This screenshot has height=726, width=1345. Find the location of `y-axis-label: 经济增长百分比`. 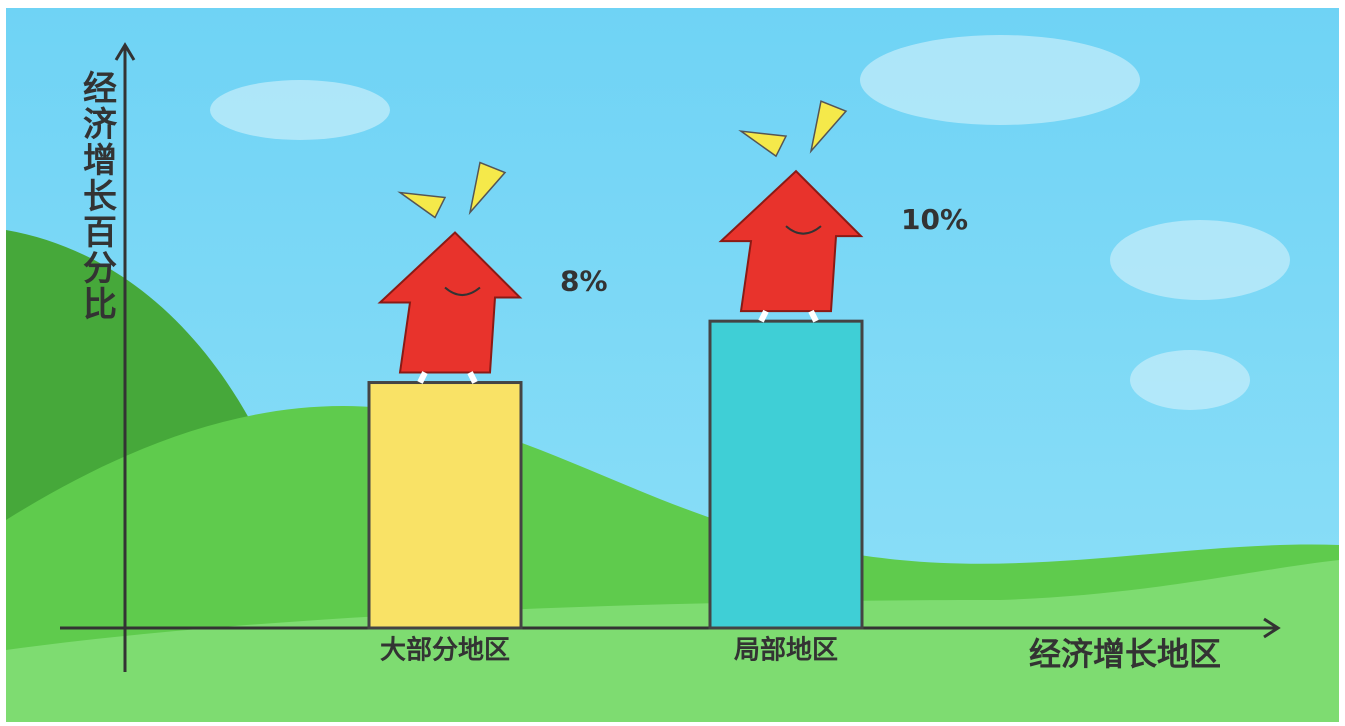

y-axis-label: 经济增长百分比 is located at coordinates (97, 196).